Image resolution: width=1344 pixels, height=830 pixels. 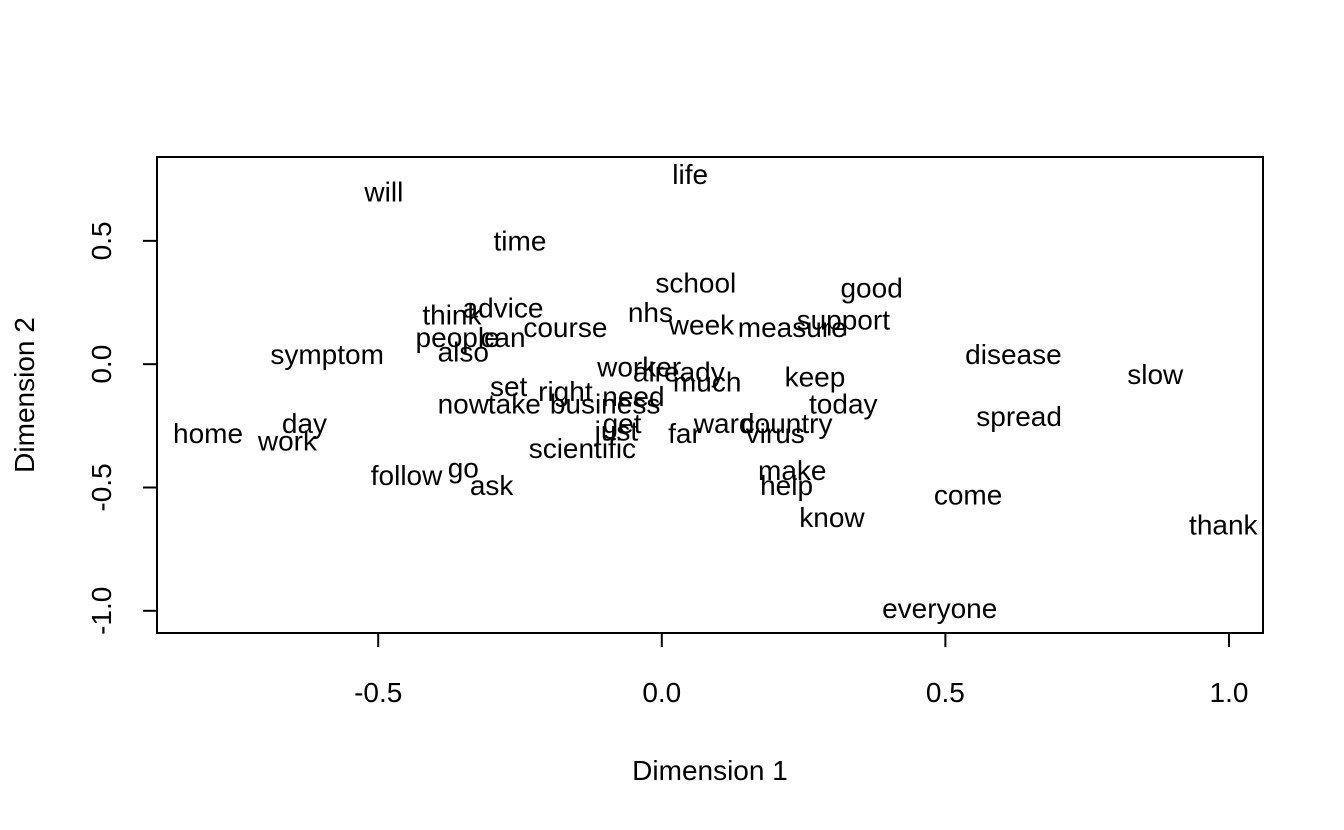 What do you see at coordinates (633, 396) in the screenshot?
I see `word-label-need: need` at bounding box center [633, 396].